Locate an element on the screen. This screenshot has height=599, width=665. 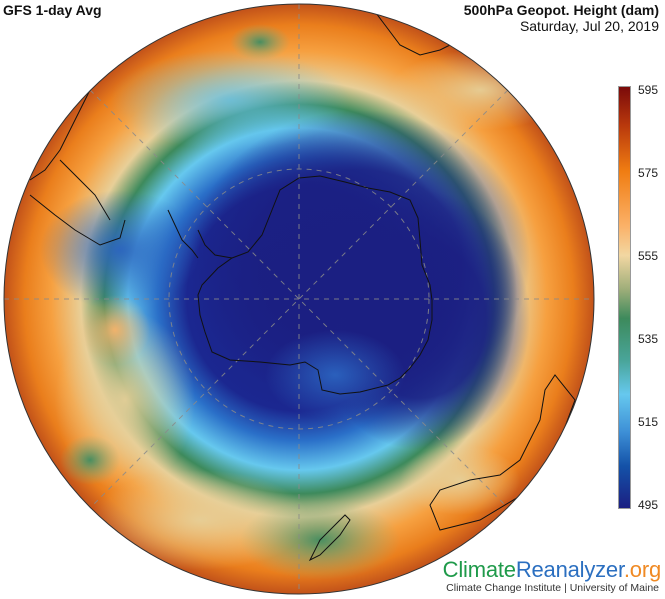
colorbar is located at coordinates (624, 297).